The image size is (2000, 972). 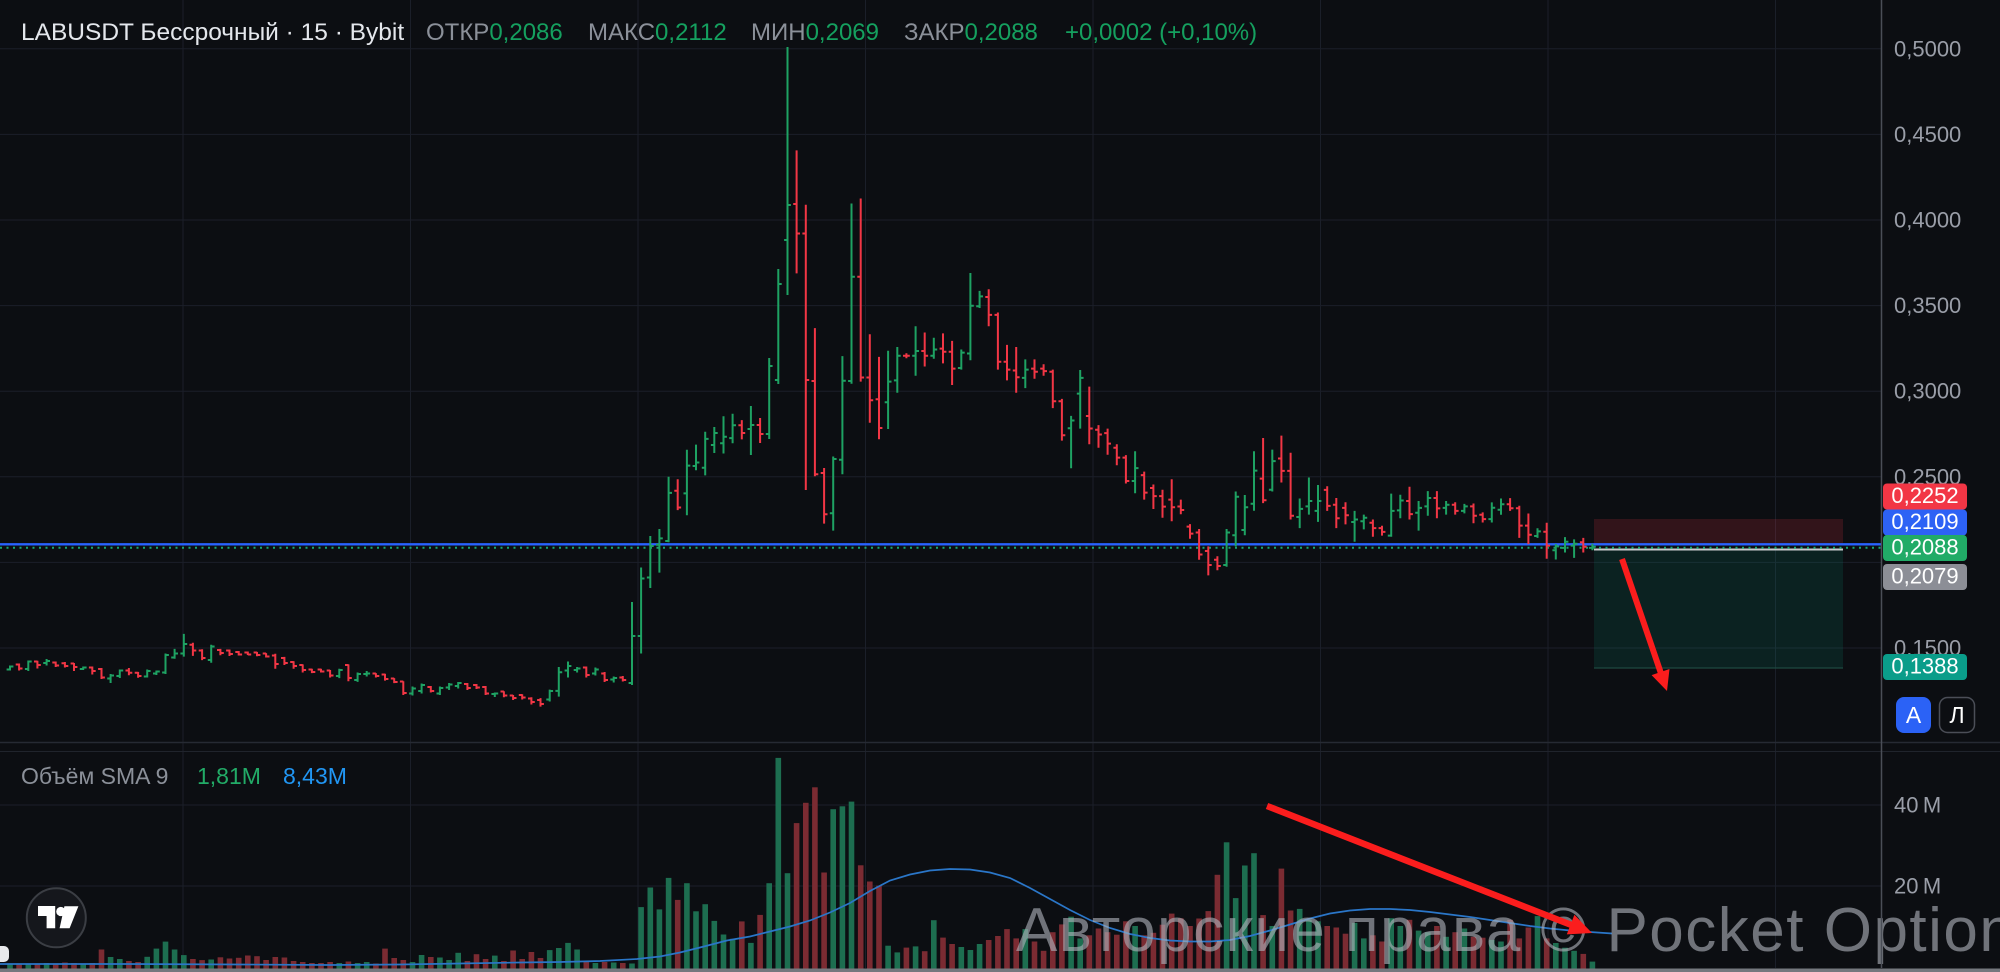 I want to click on svg-text: А, so click(x=1914, y=715).